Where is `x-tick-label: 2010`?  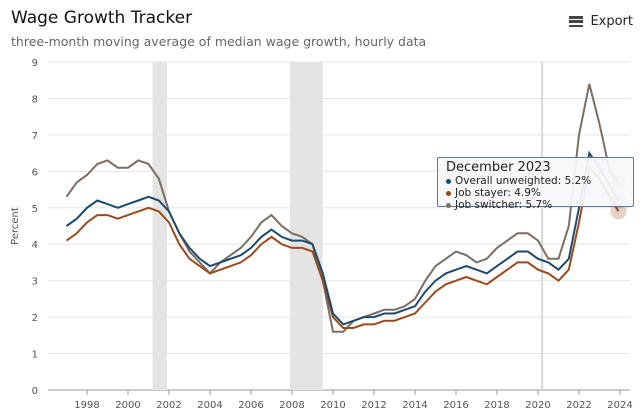 x-tick-label: 2010 is located at coordinates (332, 405).